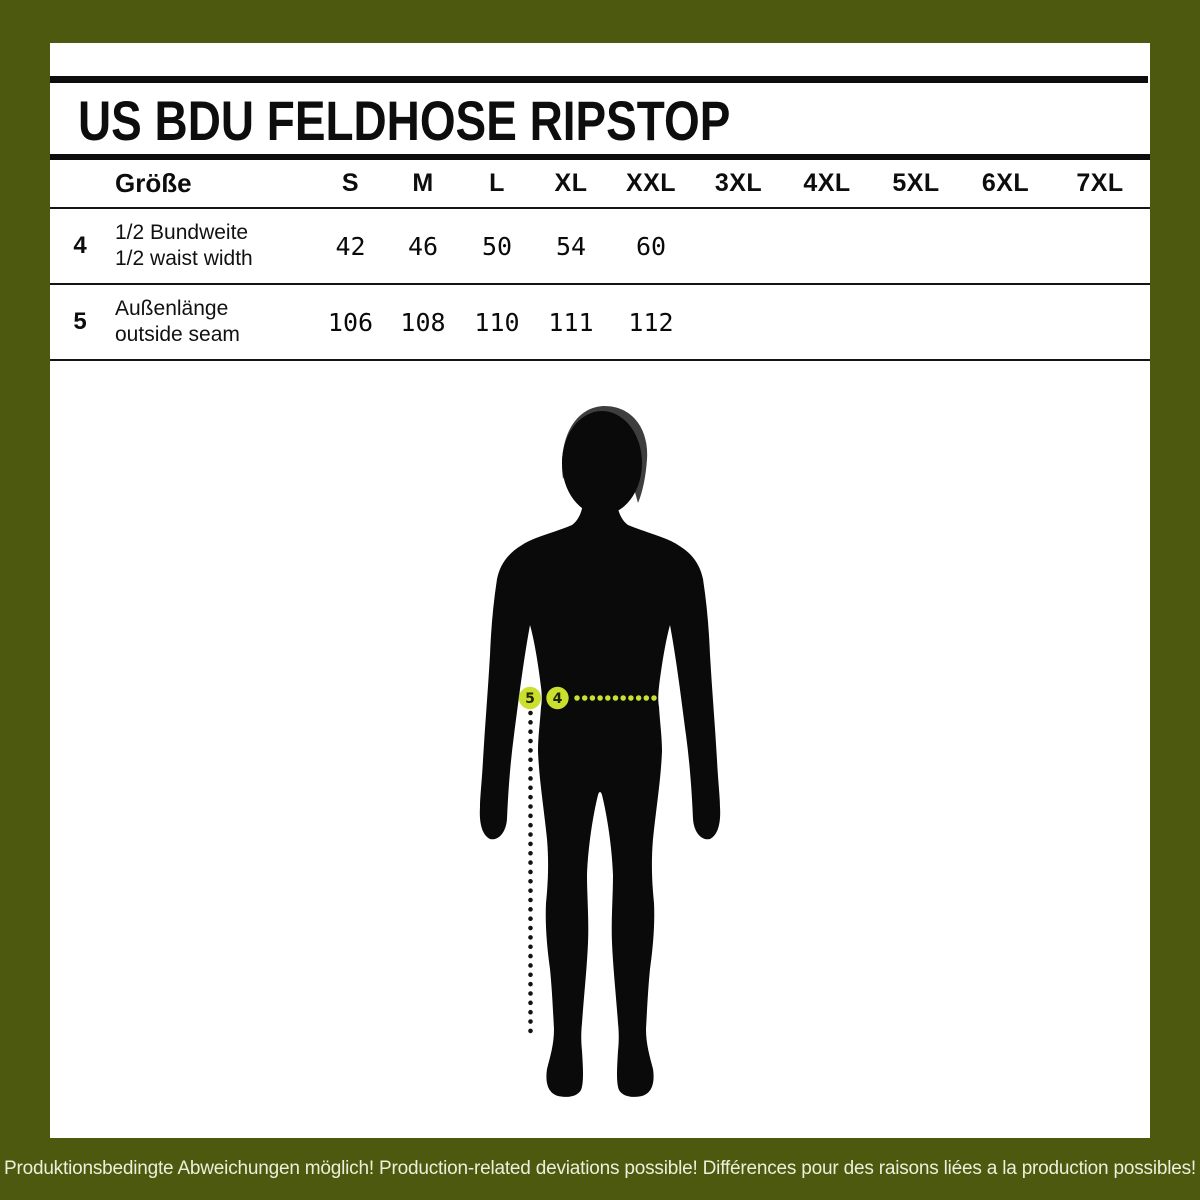  What do you see at coordinates (651, 322) in the screenshot?
I see `size-value-cell: 112` at bounding box center [651, 322].